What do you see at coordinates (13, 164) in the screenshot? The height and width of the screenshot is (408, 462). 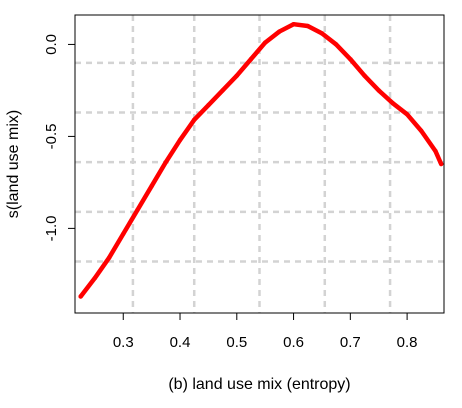 I see `y-axis-label: s(land use mix)` at bounding box center [13, 164].